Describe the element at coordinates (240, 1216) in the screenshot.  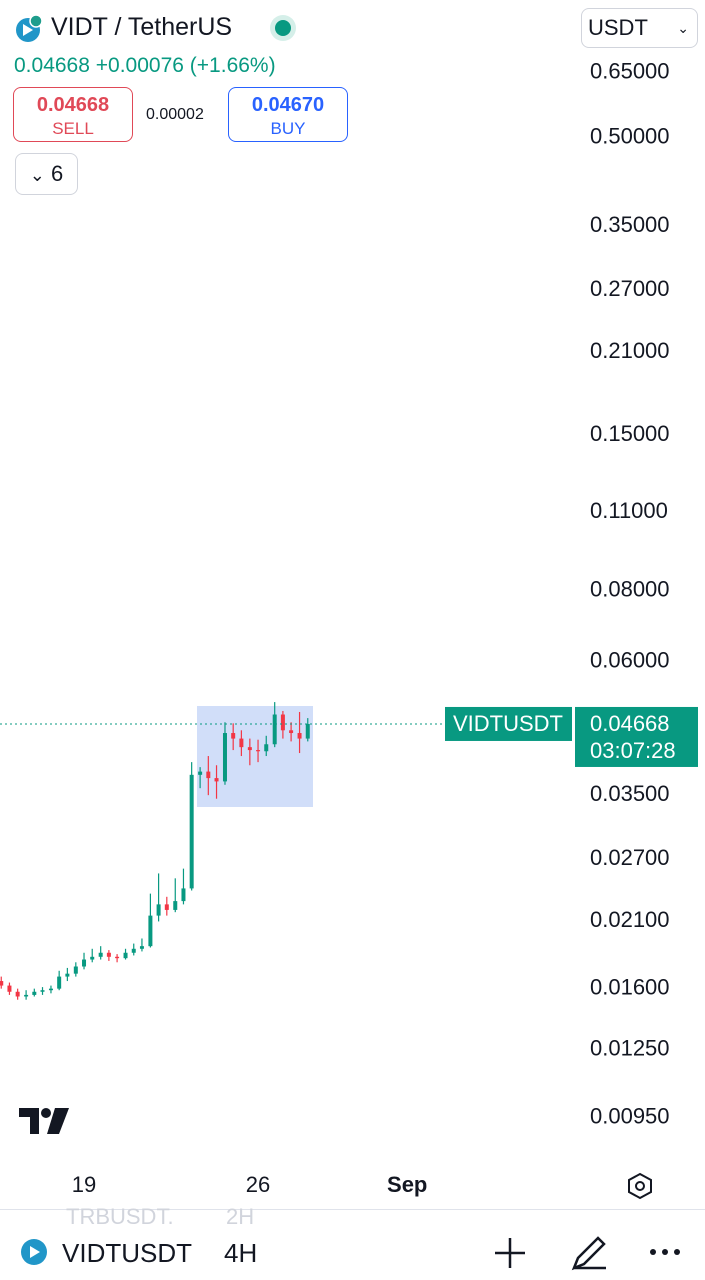
I see `ghost-interval: 2H` at that location.